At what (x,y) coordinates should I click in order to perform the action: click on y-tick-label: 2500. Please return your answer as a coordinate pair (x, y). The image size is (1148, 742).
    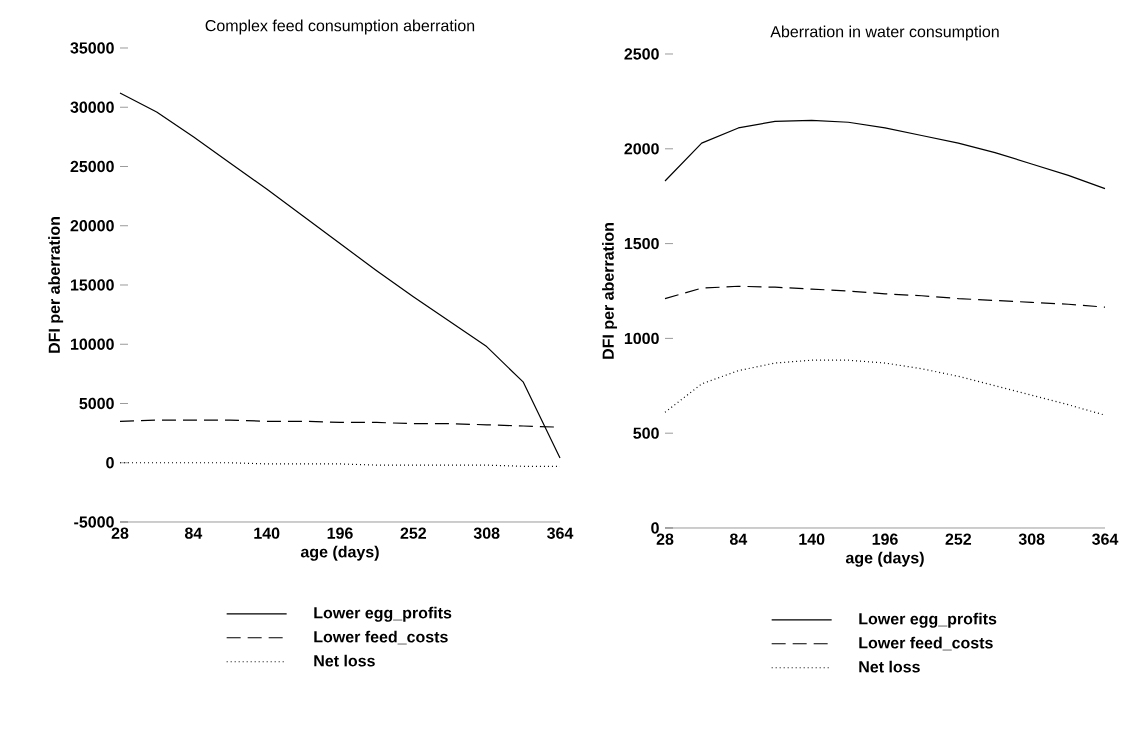
    Looking at the image, I should click on (641, 54).